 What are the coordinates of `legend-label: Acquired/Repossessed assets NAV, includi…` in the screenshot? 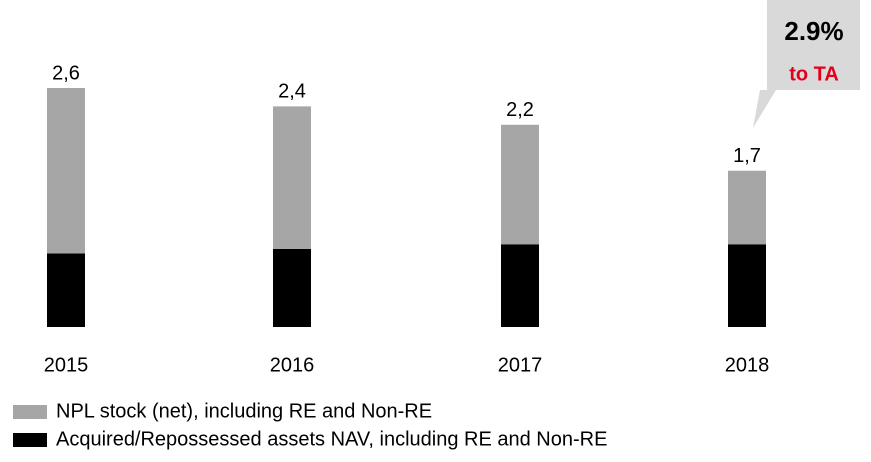 It's located at (331, 439).